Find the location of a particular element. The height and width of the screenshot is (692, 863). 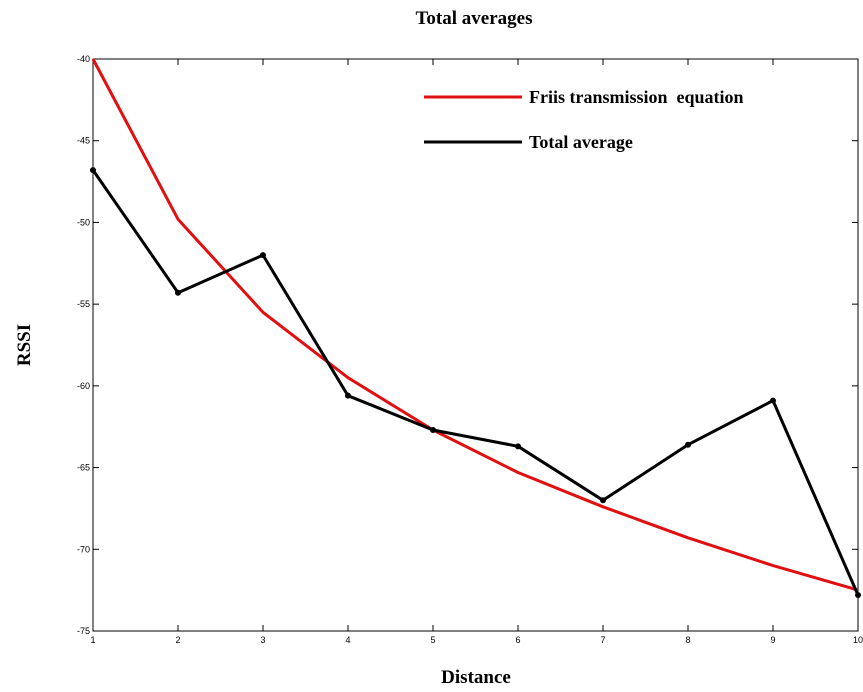

x-tick-label: 3 is located at coordinates (262, 640).